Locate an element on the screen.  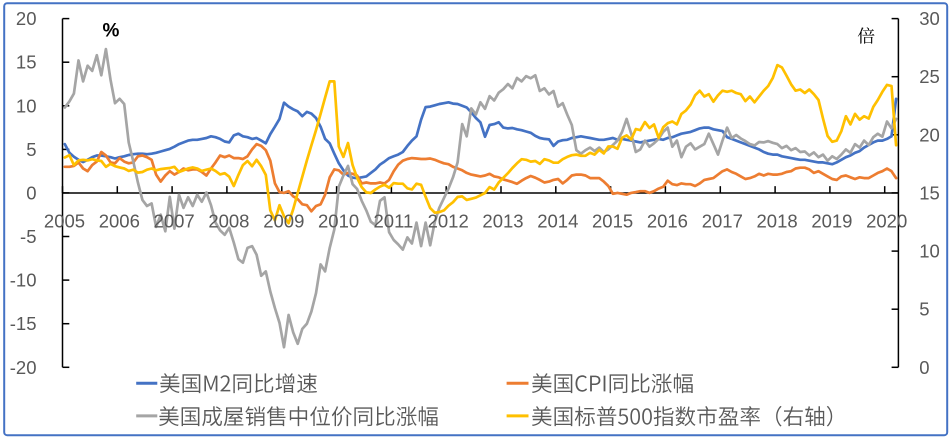
svg-text: 2008 is located at coordinates (228, 220).